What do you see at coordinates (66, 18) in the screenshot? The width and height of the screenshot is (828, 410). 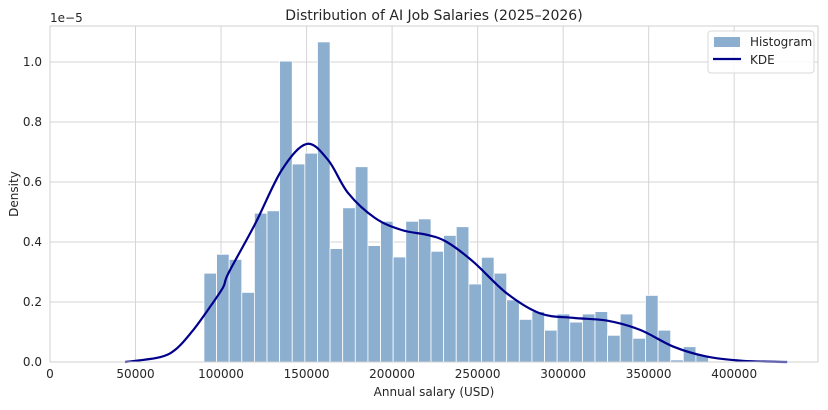 I see `y-offset-text: 1e−5` at bounding box center [66, 18].